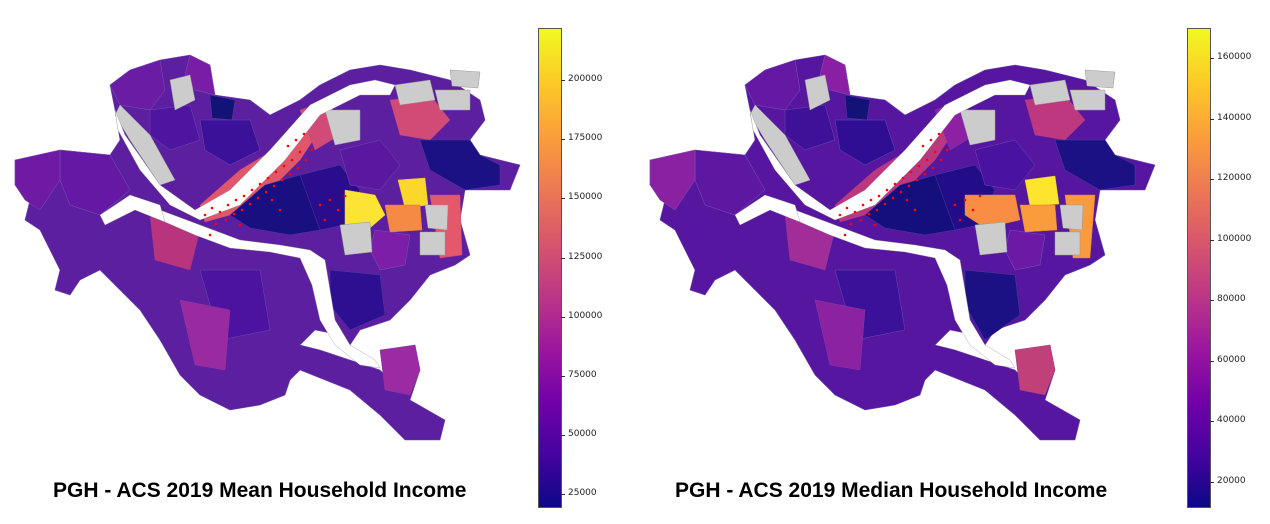  I want to click on allegheny-river, so click(255, 150).